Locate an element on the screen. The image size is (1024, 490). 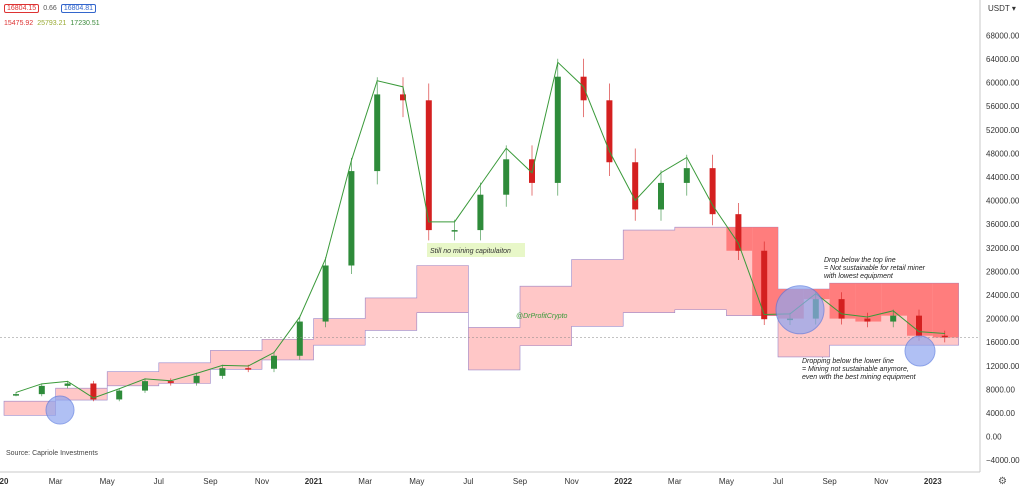
annotation-lower-line-1: Dropping below the lower line is located at coordinates (848, 361).